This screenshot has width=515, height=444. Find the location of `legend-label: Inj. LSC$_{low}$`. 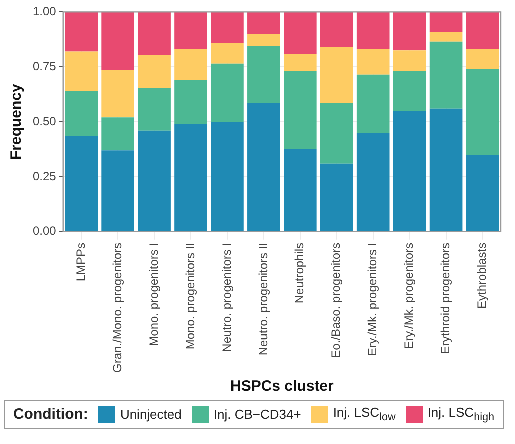

legend-label: Inj. LSC$_{low}$ is located at coordinates (364, 414).